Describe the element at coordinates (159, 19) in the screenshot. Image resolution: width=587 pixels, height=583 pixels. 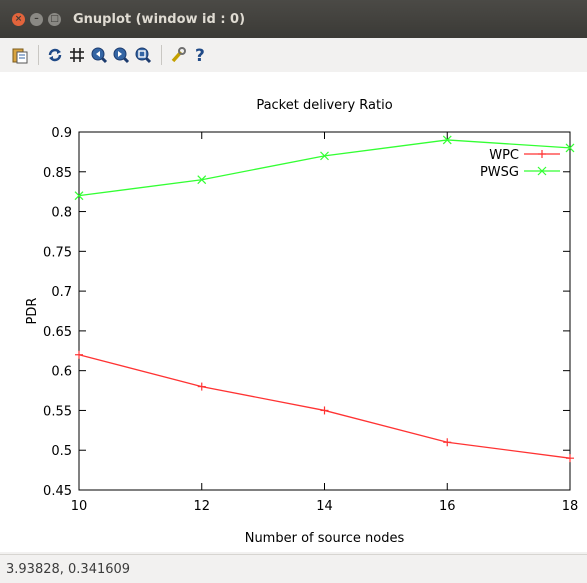
I see `window-title: Gnuplot (window id : 0)` at that location.